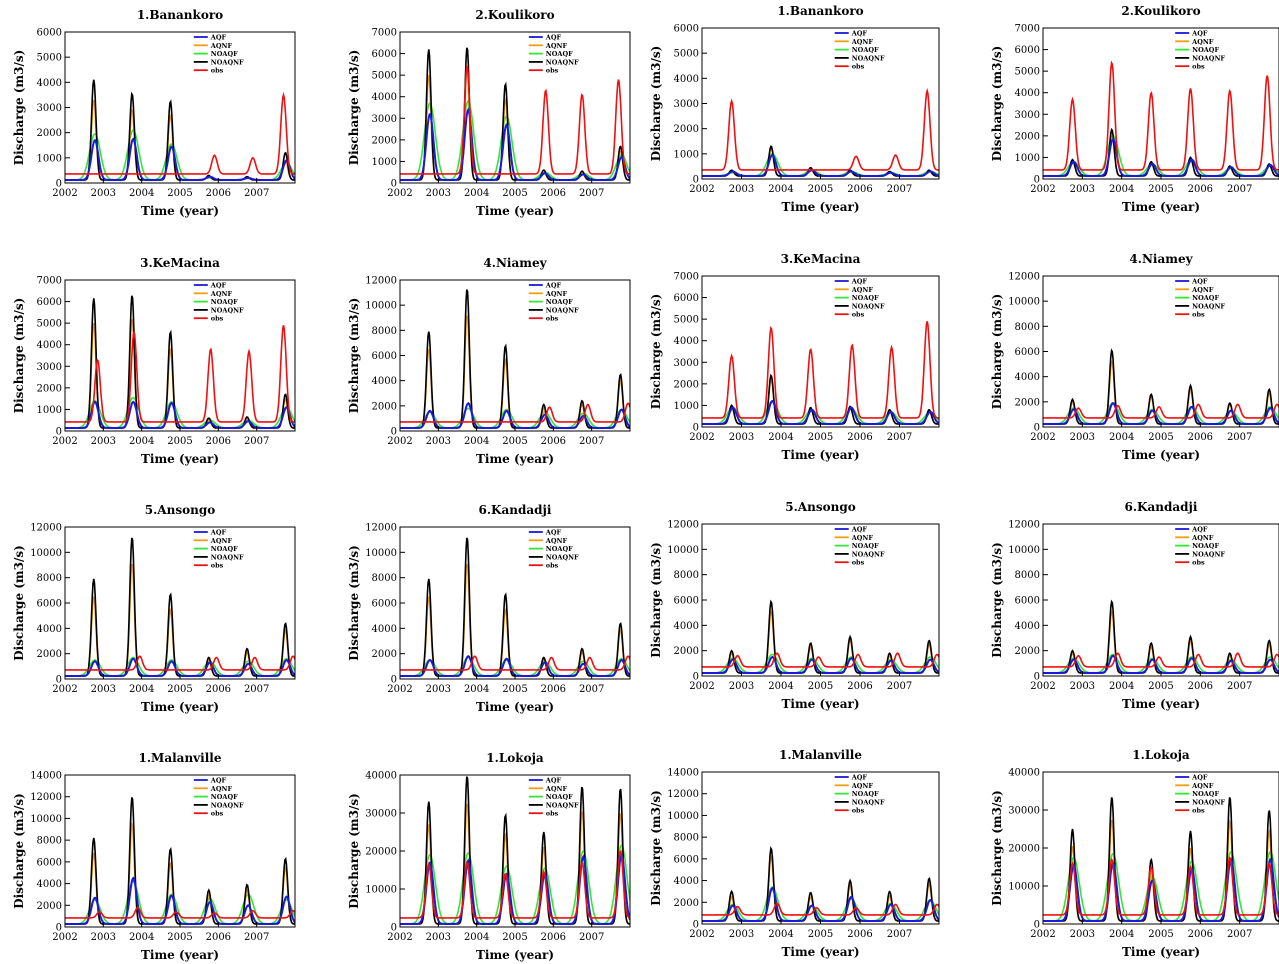 This screenshot has height=964, width=1279. What do you see at coordinates (49, 108) in the screenshot?
I see `y-tick-label: 3000` at bounding box center [49, 108].